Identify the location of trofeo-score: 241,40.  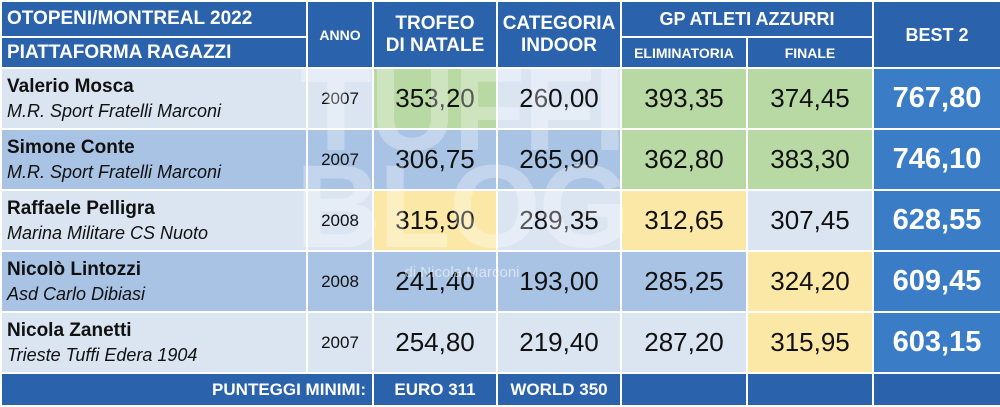
(435, 281).